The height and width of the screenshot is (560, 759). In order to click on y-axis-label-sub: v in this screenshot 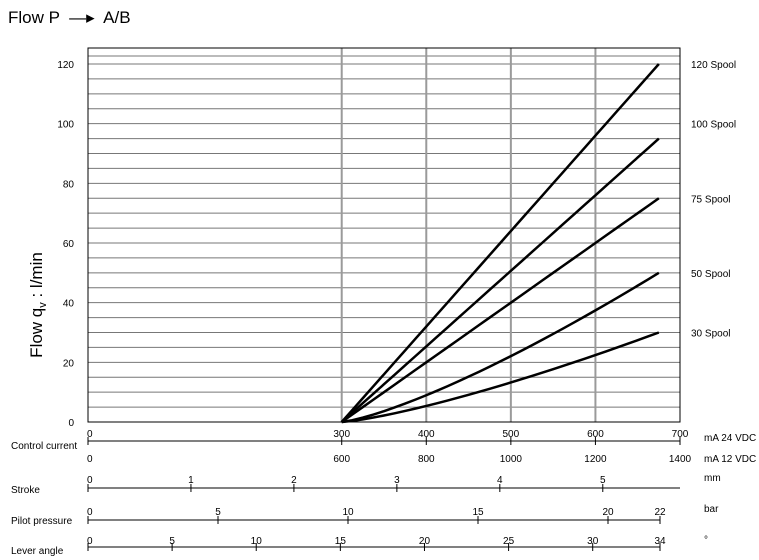, I will do `click(43, 305)`.